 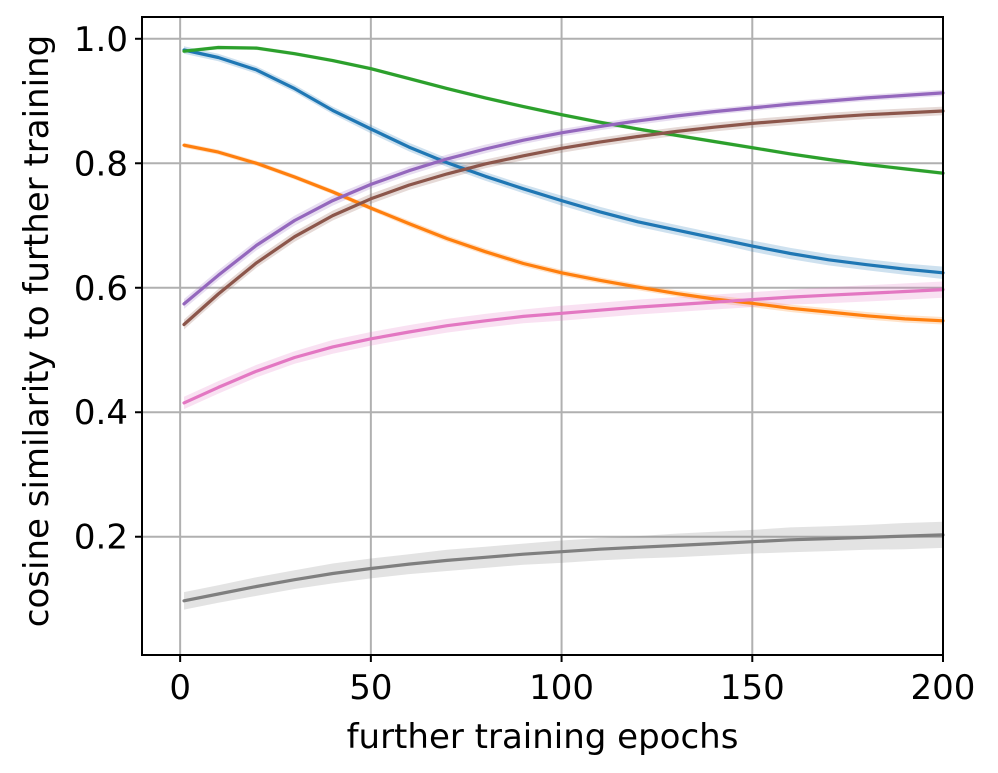 What do you see at coordinates (101, 289) in the screenshot?
I see `y-tick-label: 0.6` at bounding box center [101, 289].